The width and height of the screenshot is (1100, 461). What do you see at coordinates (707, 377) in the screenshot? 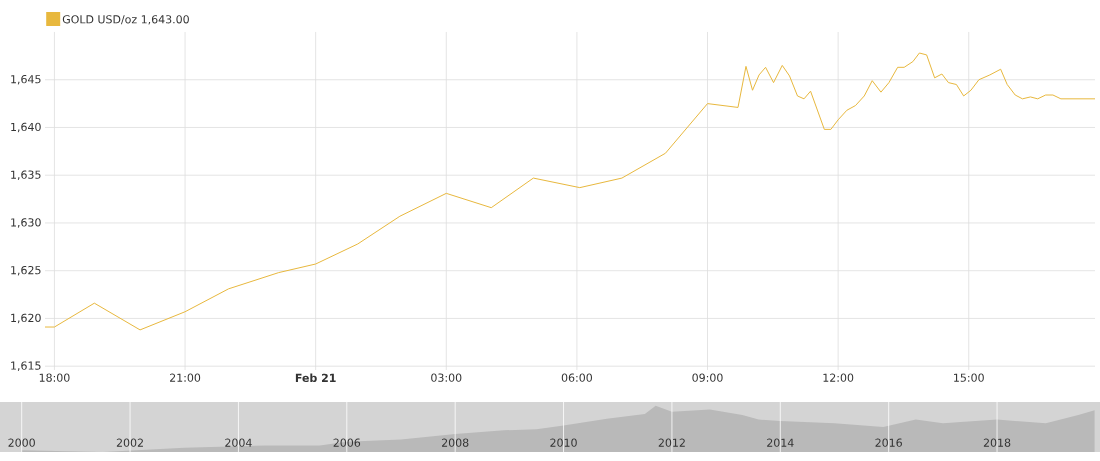
I see `x-tick-label: 09:00` at bounding box center [707, 377].